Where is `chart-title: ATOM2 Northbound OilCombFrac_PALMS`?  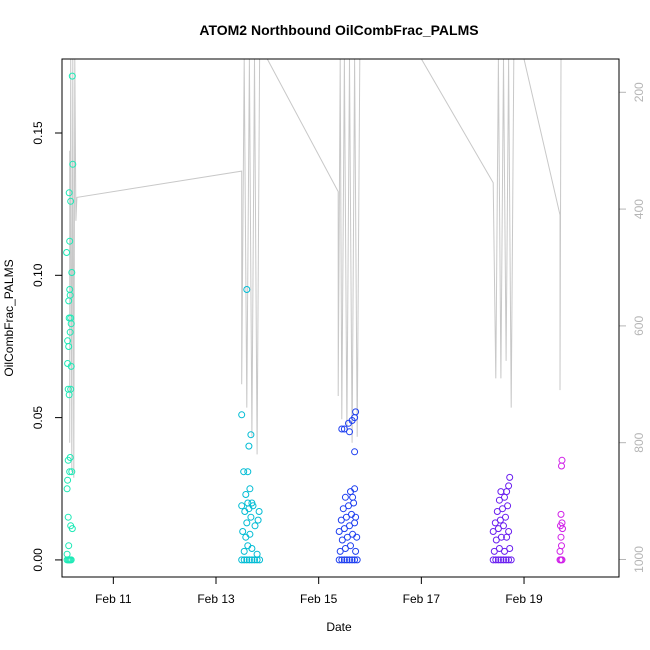
chart-title: ATOM2 Northbound OilCombFrac_PALMS is located at coordinates (338, 30).